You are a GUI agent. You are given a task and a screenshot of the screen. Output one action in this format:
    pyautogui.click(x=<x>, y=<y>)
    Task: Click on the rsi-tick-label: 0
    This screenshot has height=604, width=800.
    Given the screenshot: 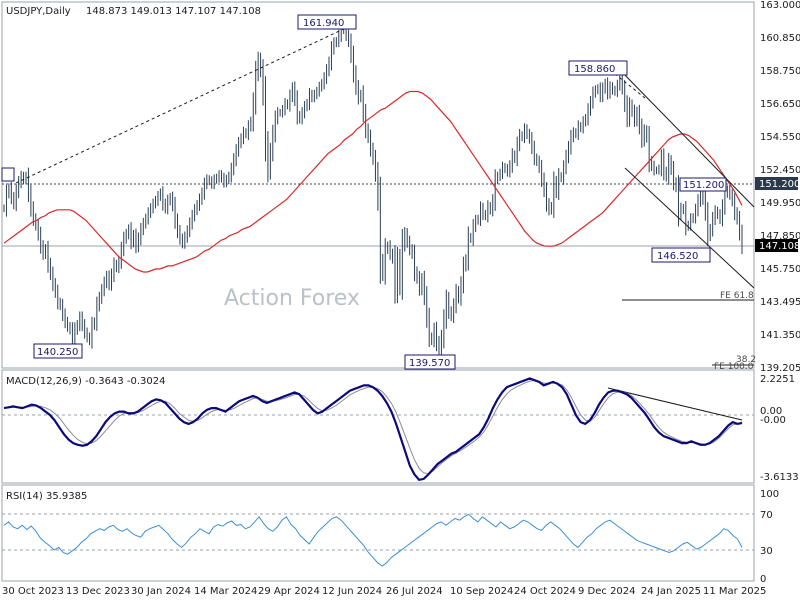 What is the action you would take?
    pyautogui.click(x=763, y=579)
    